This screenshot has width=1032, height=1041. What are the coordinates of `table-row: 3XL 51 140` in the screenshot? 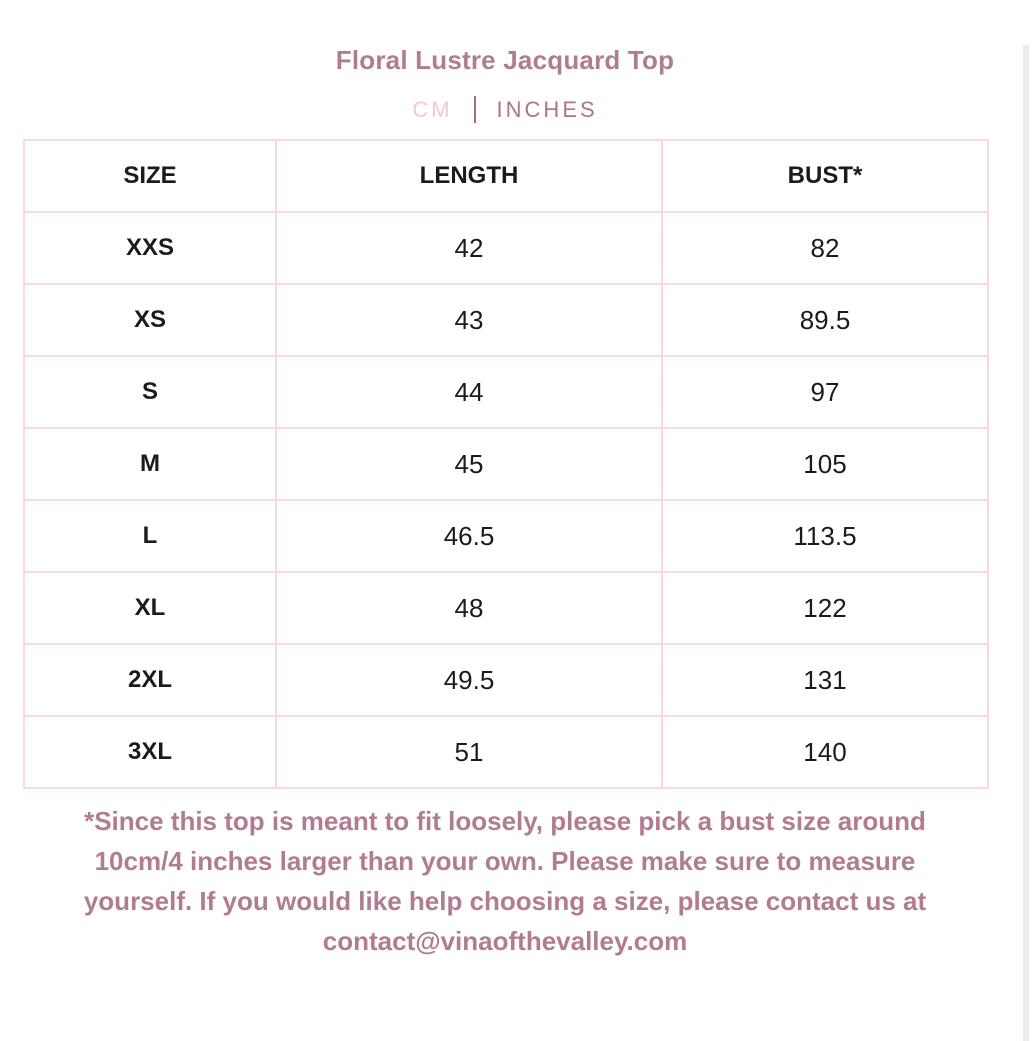 It's located at (506, 752).